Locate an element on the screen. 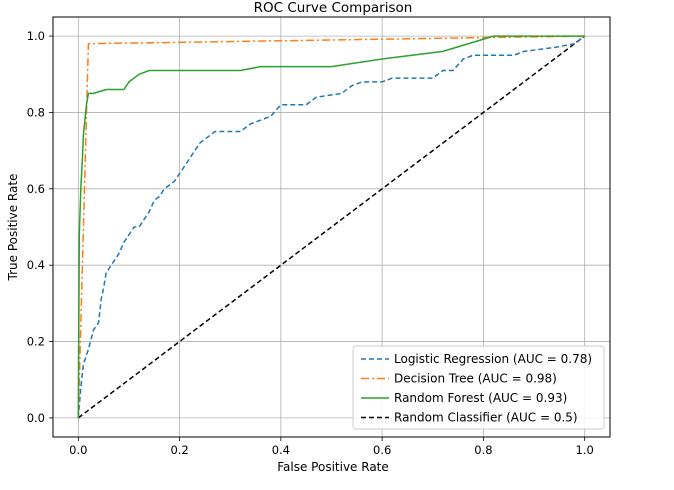 This screenshot has height=490, width=674. y-tick-label: 0.4 is located at coordinates (36, 265).